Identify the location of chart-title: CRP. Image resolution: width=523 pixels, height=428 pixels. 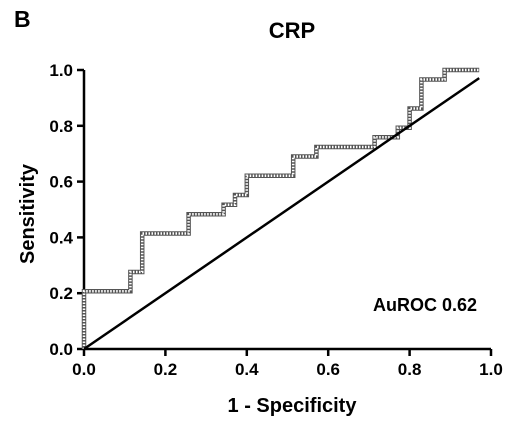
(292, 30).